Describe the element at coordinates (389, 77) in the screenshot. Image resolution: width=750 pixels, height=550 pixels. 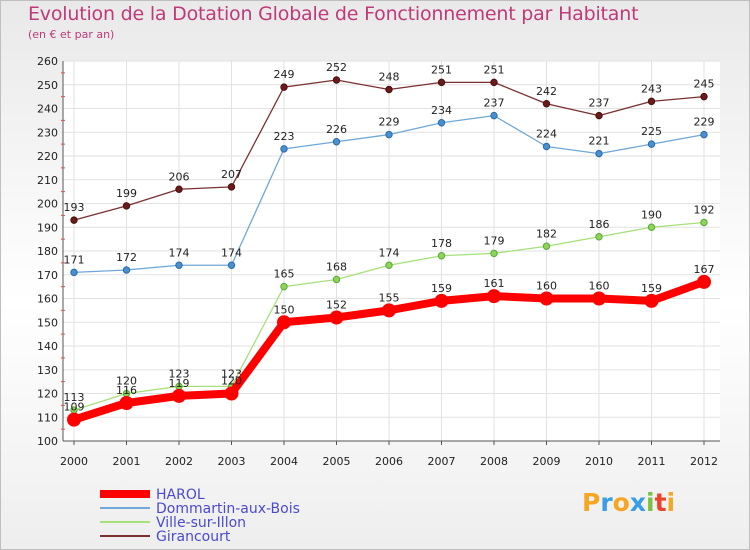
I see `data-label-girancourt: 248` at that location.